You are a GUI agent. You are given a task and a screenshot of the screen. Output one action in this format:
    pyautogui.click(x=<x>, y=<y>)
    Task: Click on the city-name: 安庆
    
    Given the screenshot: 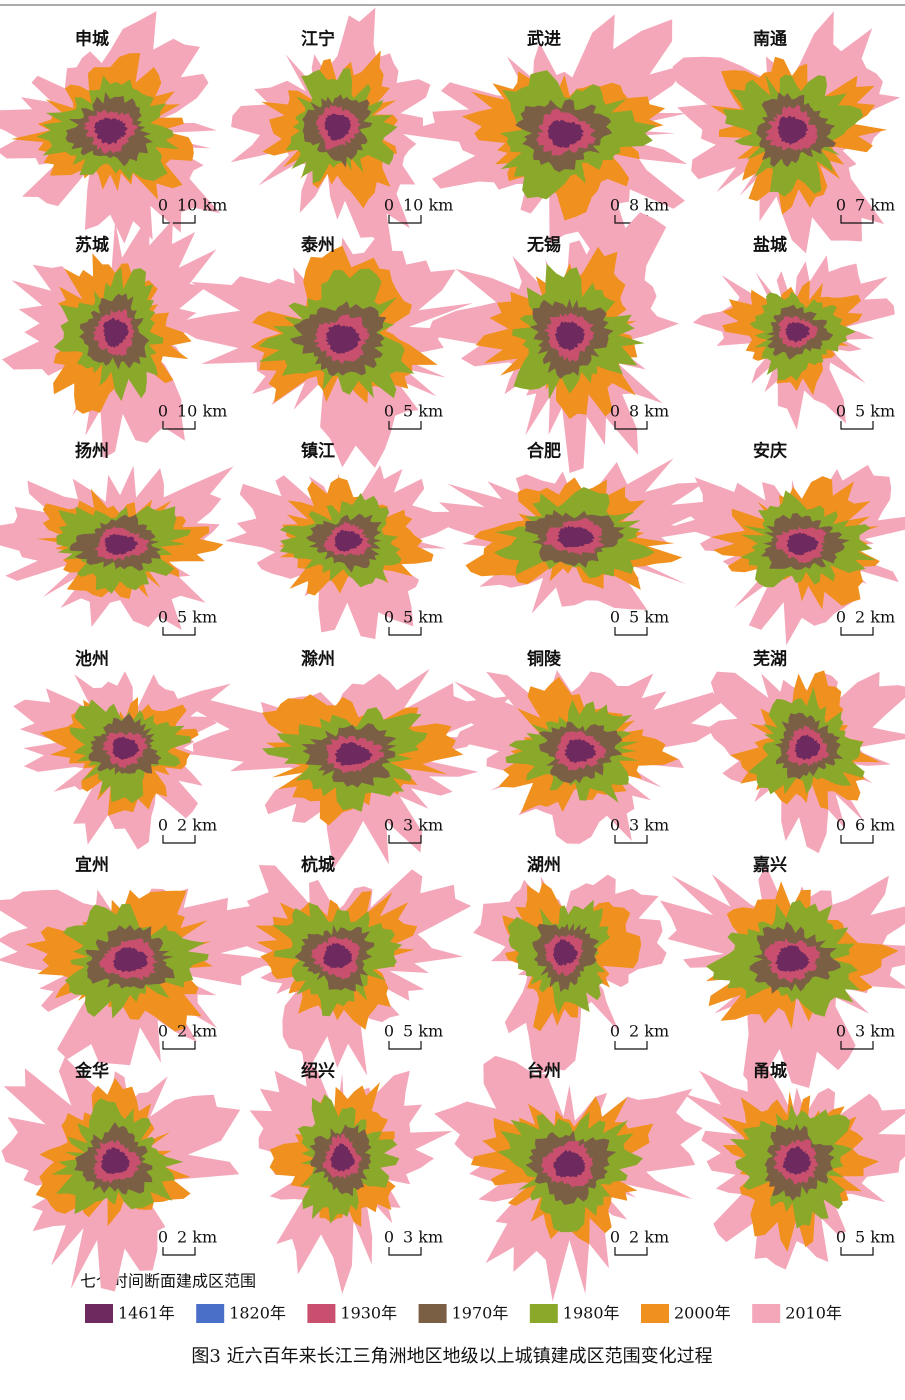 What is the action you would take?
    pyautogui.click(x=770, y=451)
    